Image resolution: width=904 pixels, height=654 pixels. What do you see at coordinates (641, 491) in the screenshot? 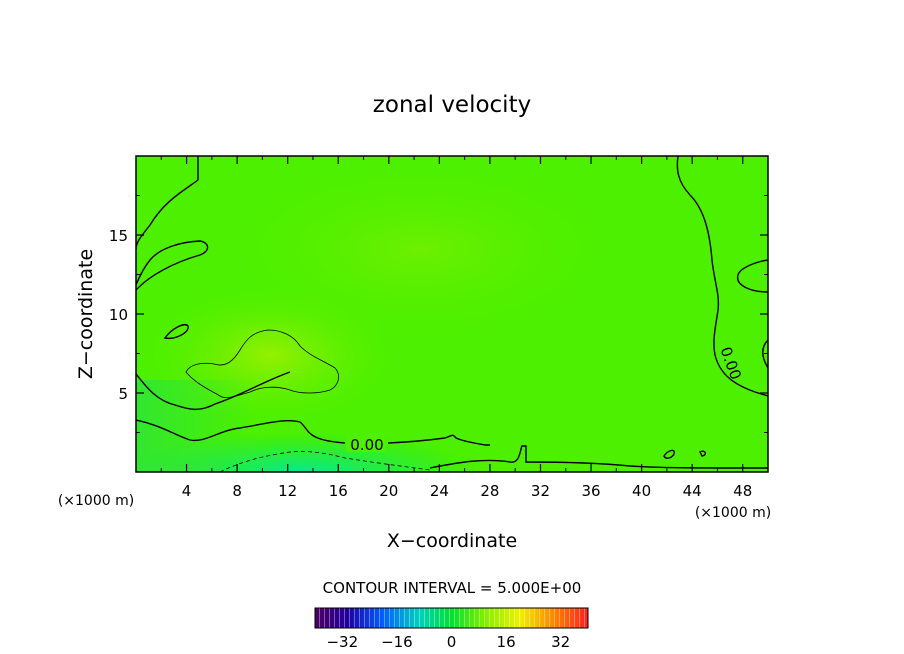
I see `x-tick-label: 40` at bounding box center [641, 491].